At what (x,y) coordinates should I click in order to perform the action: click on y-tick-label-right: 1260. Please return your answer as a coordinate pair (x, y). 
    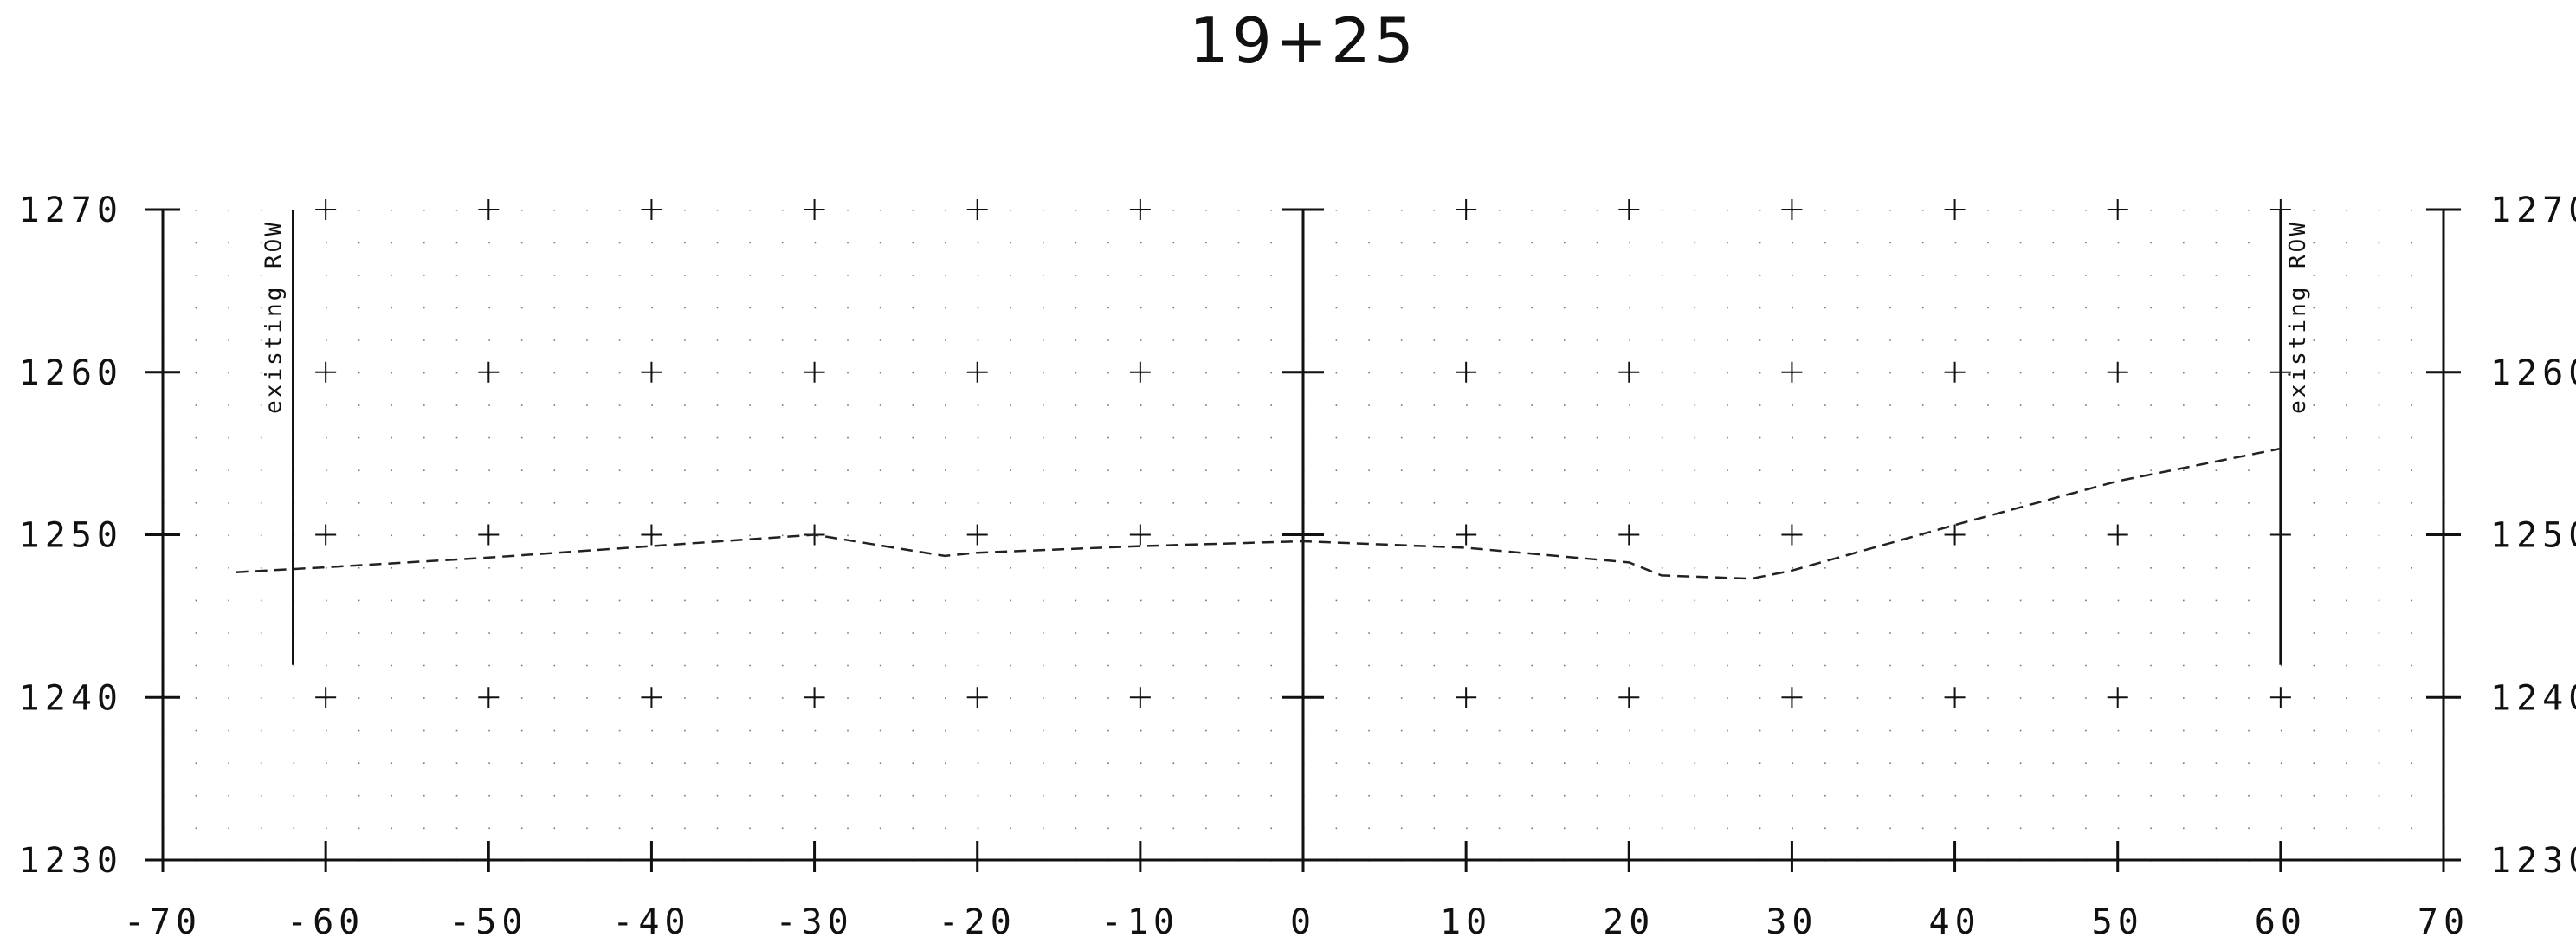
    Looking at the image, I should click on (2533, 373).